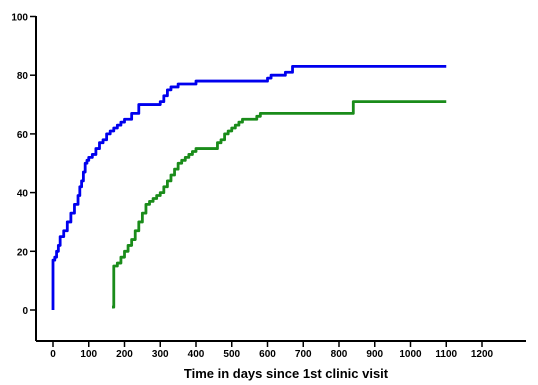 The height and width of the screenshot is (385, 538). What do you see at coordinates (267, 354) in the screenshot?
I see `x-tick-label: 600` at bounding box center [267, 354].